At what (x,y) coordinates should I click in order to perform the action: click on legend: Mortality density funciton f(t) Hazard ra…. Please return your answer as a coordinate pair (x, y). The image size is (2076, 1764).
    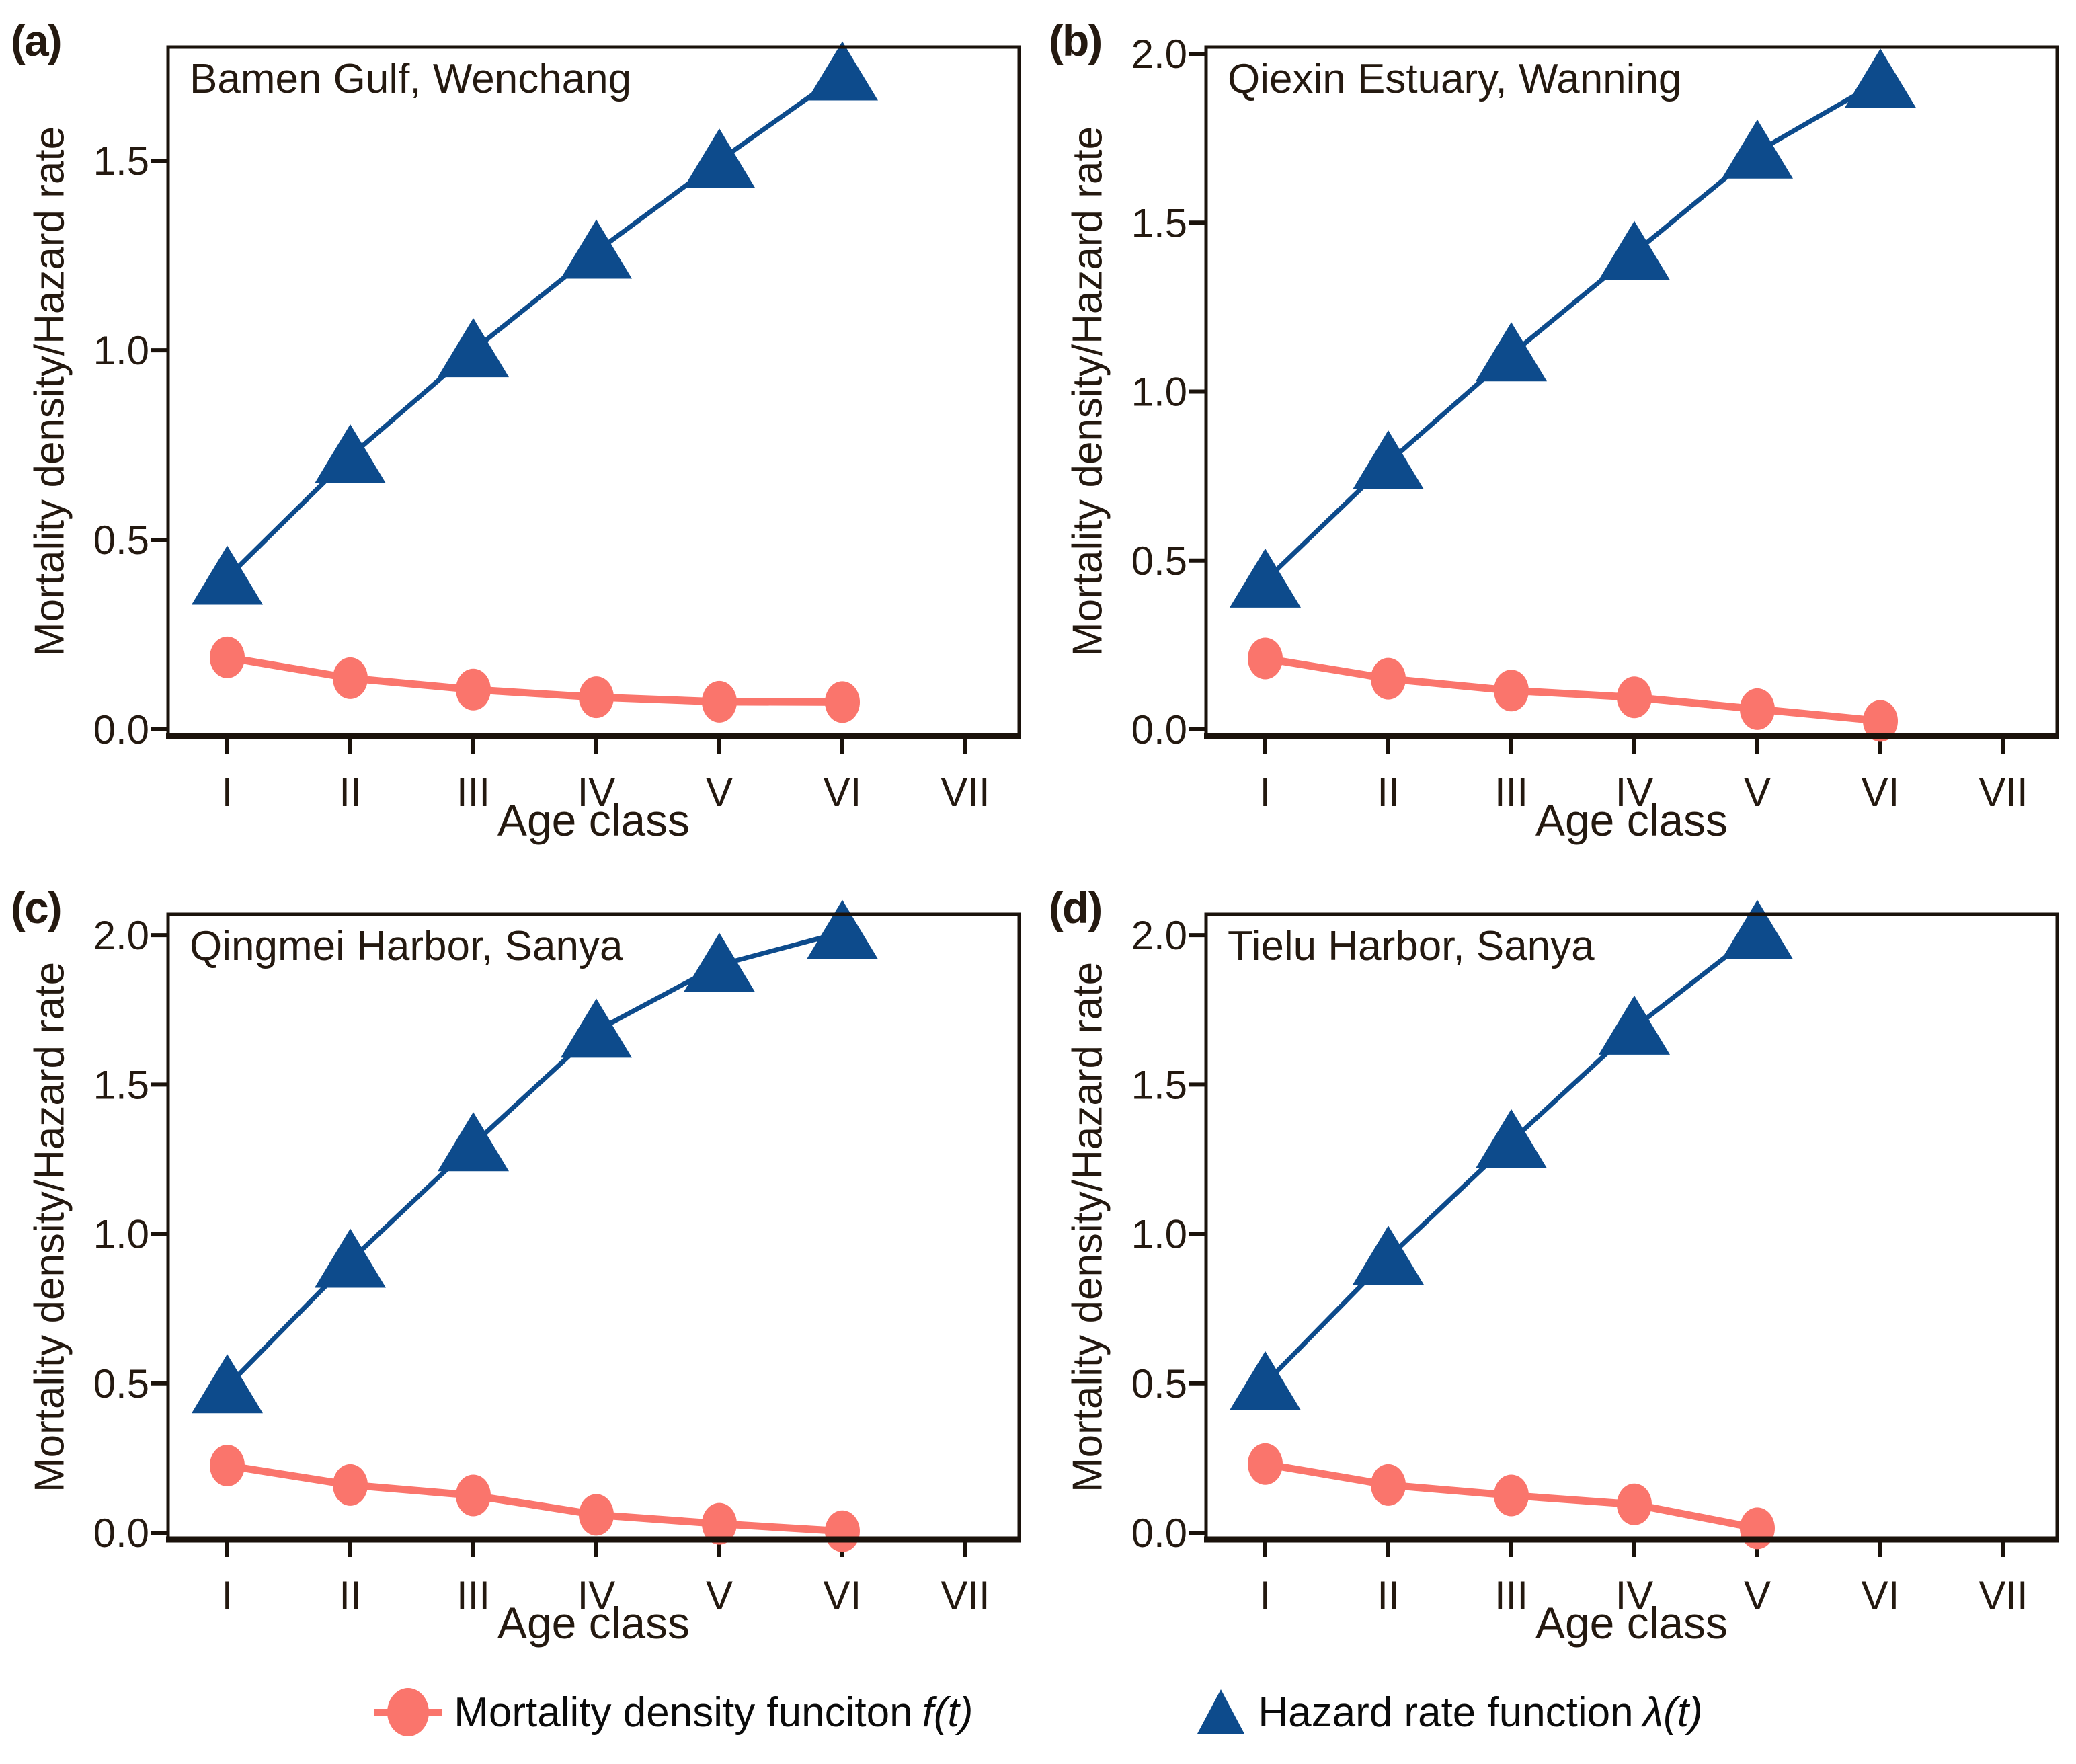
    Looking at the image, I should click on (1038, 1712).